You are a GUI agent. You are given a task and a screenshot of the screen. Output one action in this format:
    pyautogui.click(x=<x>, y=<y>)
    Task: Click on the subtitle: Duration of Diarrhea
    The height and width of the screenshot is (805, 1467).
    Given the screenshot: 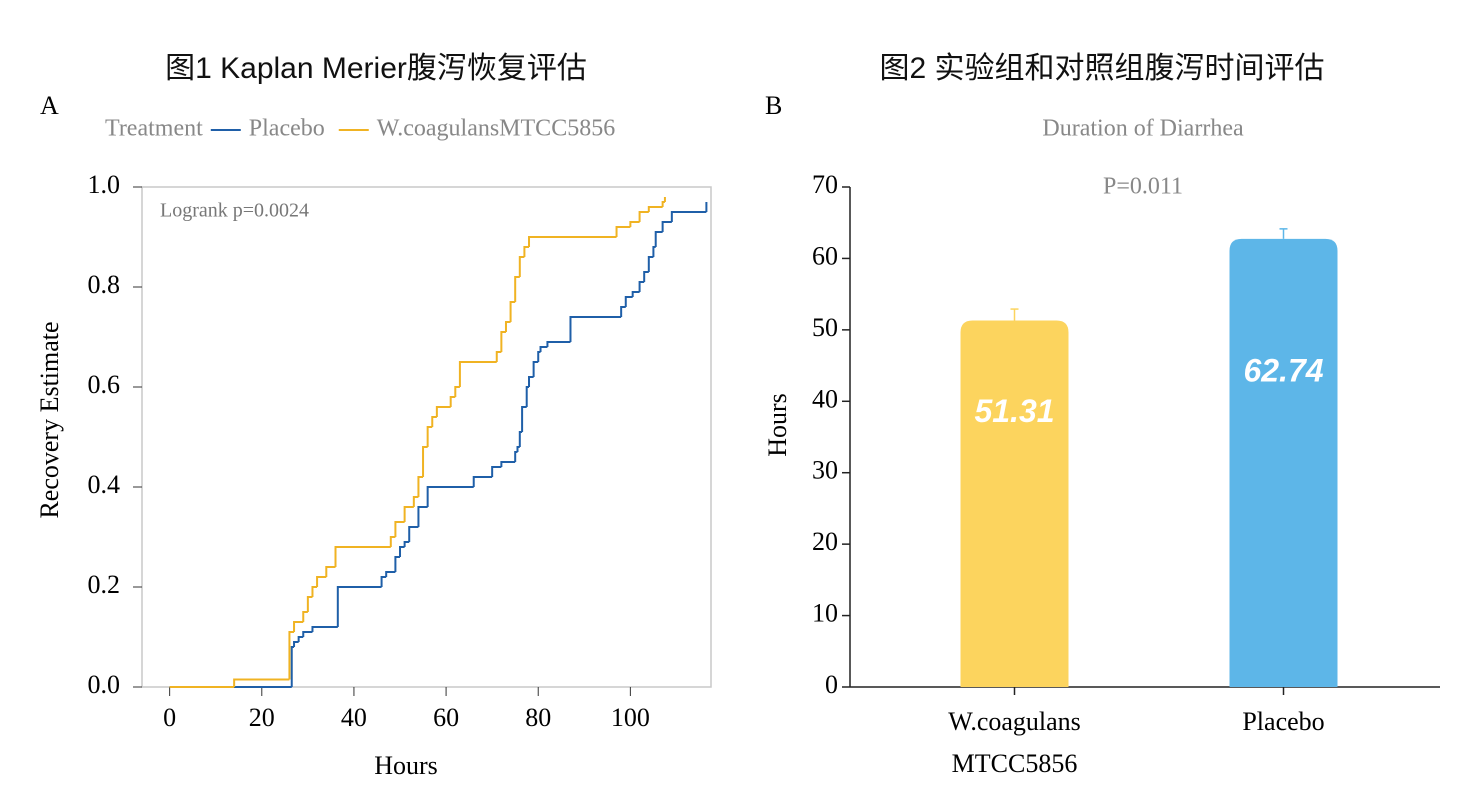 What is the action you would take?
    pyautogui.click(x=1143, y=129)
    